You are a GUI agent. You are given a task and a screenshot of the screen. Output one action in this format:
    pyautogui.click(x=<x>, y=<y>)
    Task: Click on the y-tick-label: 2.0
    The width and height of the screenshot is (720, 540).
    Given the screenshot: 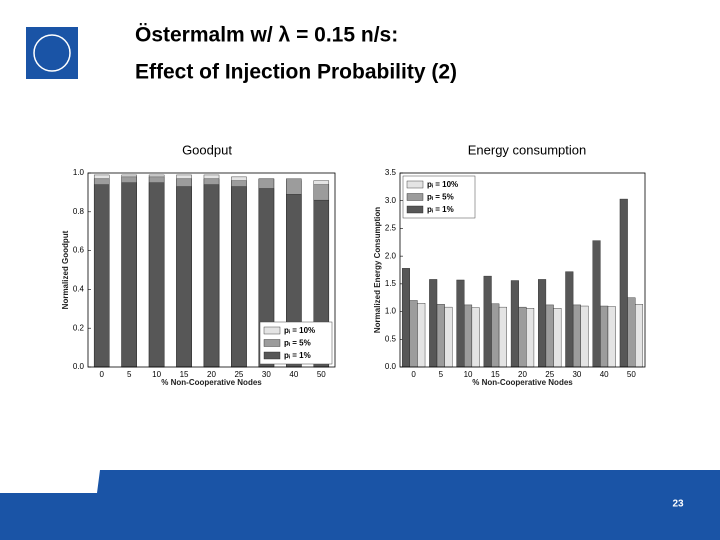 What is the action you would take?
    pyautogui.click(x=391, y=255)
    